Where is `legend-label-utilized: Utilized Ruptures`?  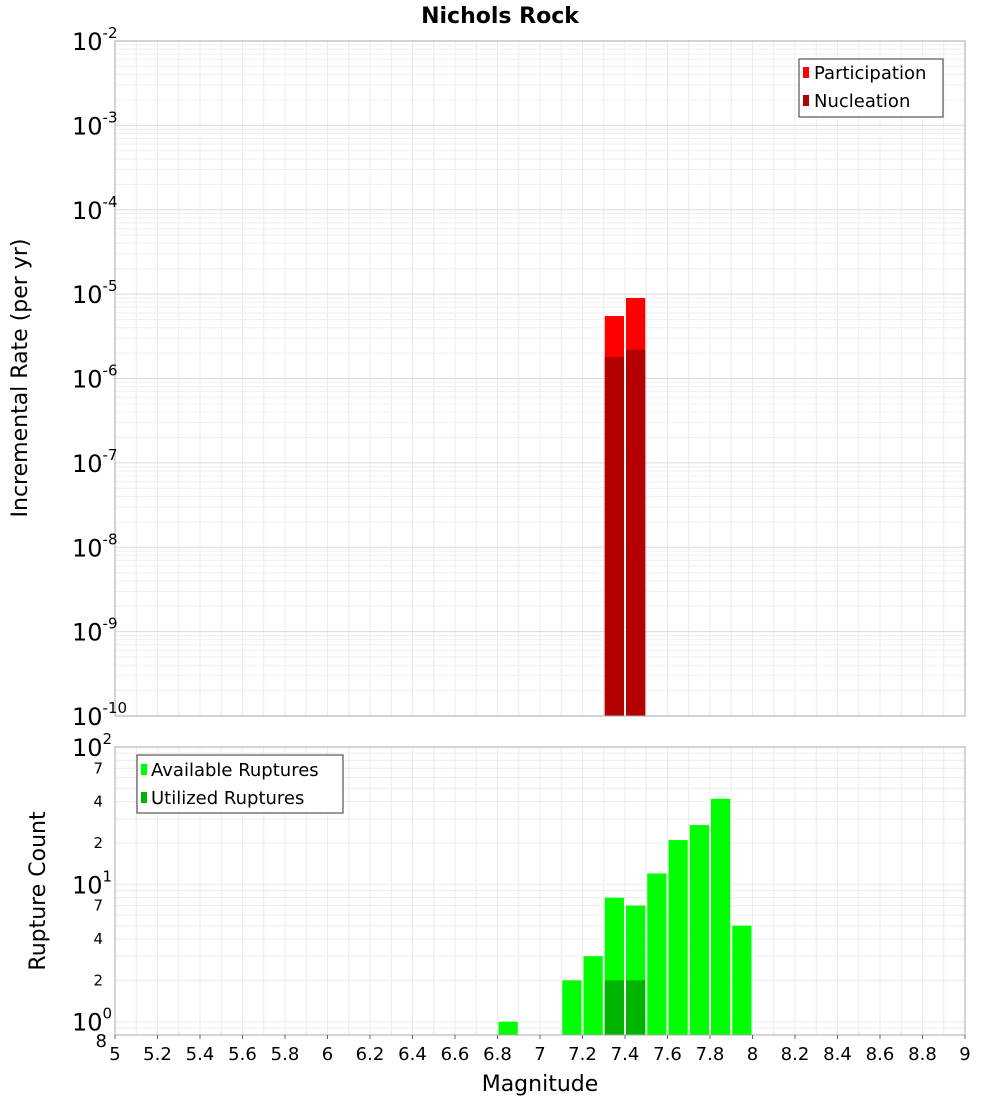
legend-label-utilized: Utilized Ruptures is located at coordinates (227, 798).